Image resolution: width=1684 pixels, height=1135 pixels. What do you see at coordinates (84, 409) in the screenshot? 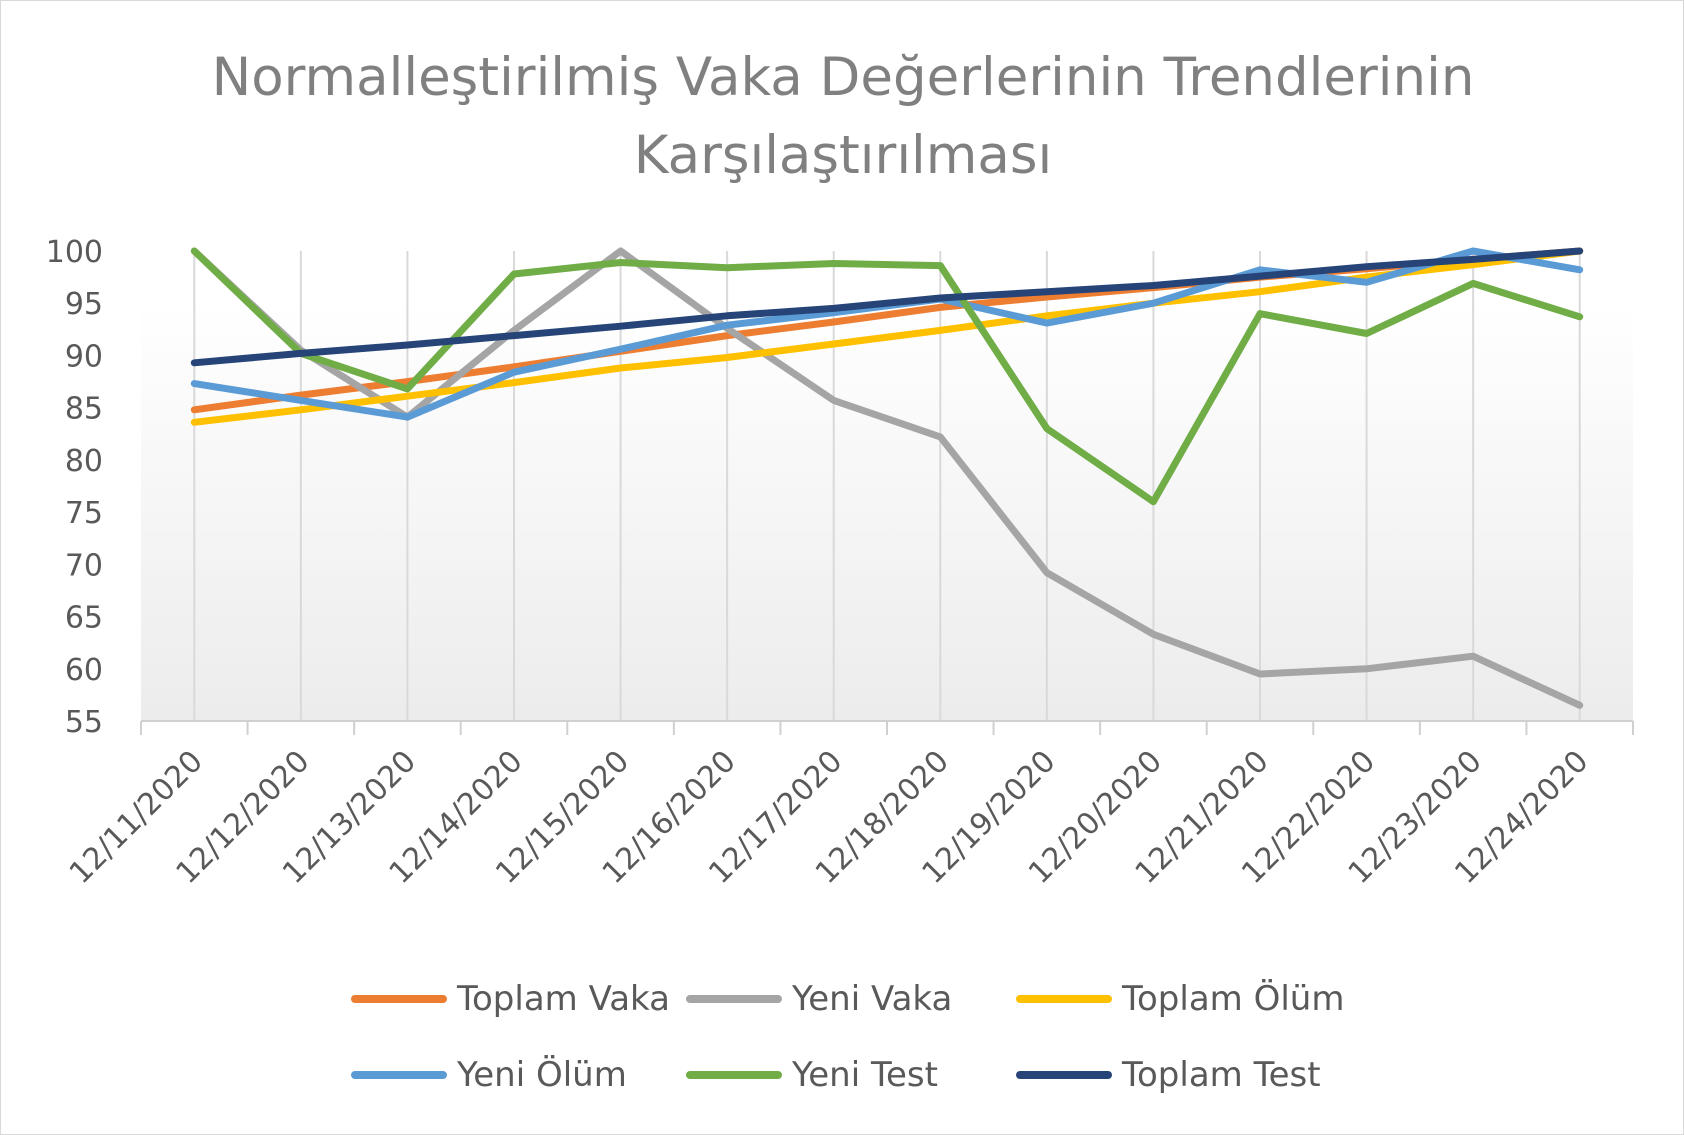
I see `y-tick-label: 85` at bounding box center [84, 409].